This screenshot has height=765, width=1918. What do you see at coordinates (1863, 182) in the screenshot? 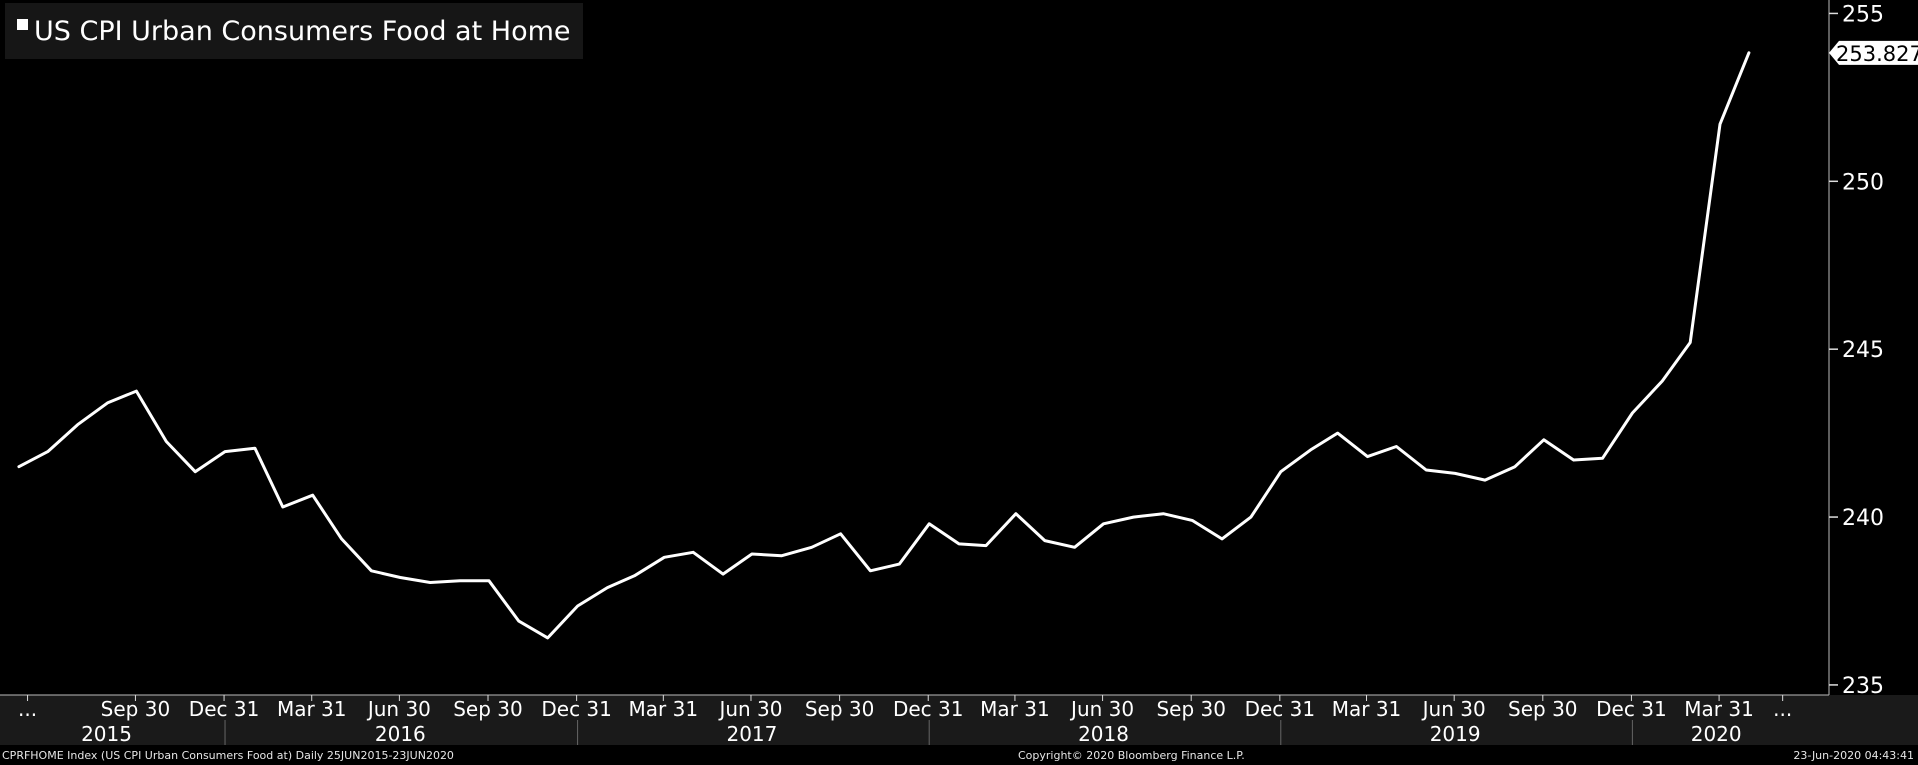
I see `y-tick-label: 250` at bounding box center [1863, 182].